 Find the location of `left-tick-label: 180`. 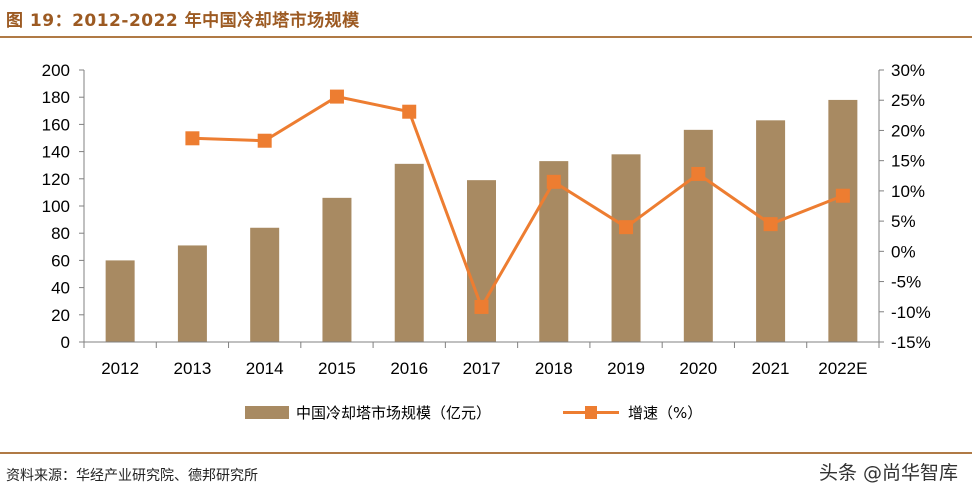

left-tick-label: 180 is located at coordinates (56, 97).